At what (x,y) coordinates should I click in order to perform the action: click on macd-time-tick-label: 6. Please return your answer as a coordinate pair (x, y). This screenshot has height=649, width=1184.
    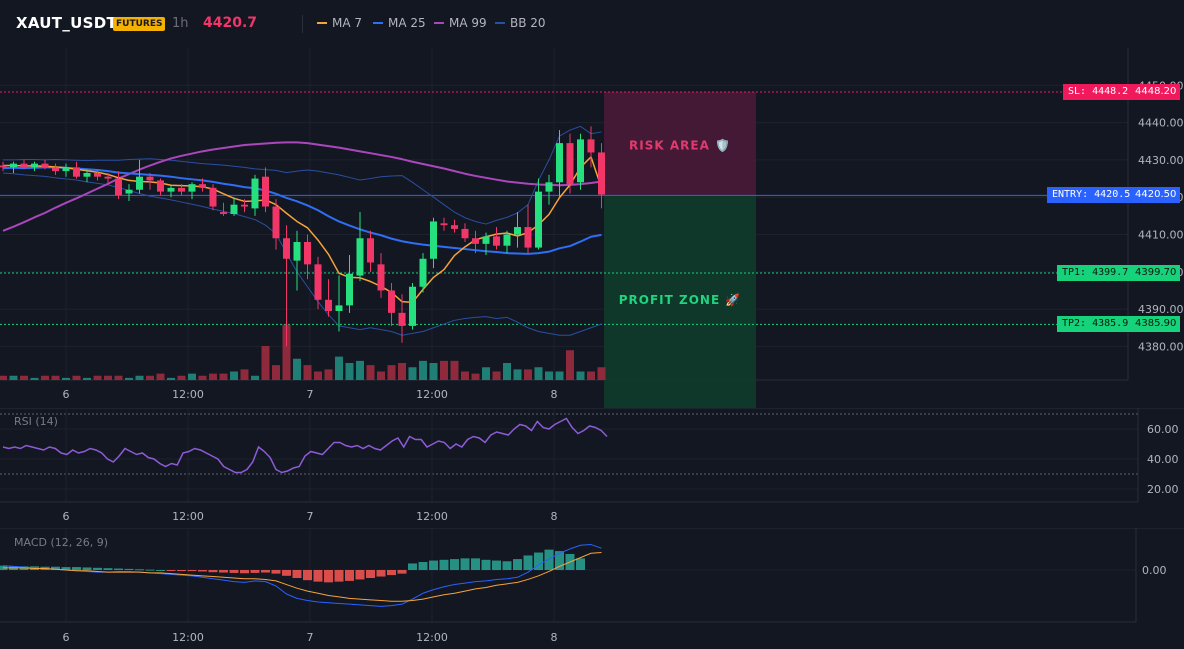
    Looking at the image, I should click on (66, 637).